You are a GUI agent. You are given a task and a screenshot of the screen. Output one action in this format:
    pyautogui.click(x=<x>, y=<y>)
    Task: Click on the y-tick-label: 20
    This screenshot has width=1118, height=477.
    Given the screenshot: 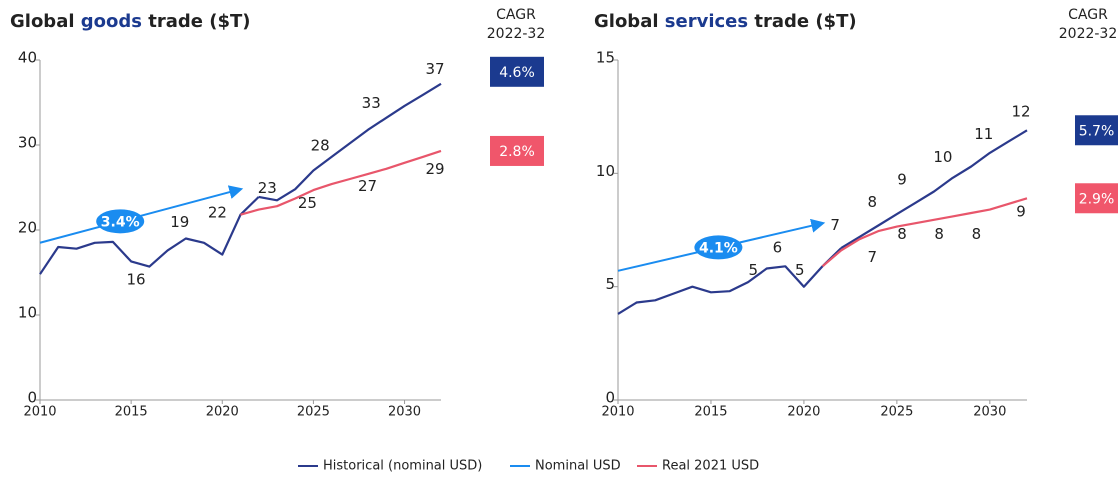 What is the action you would take?
    pyautogui.click(x=27, y=228)
    